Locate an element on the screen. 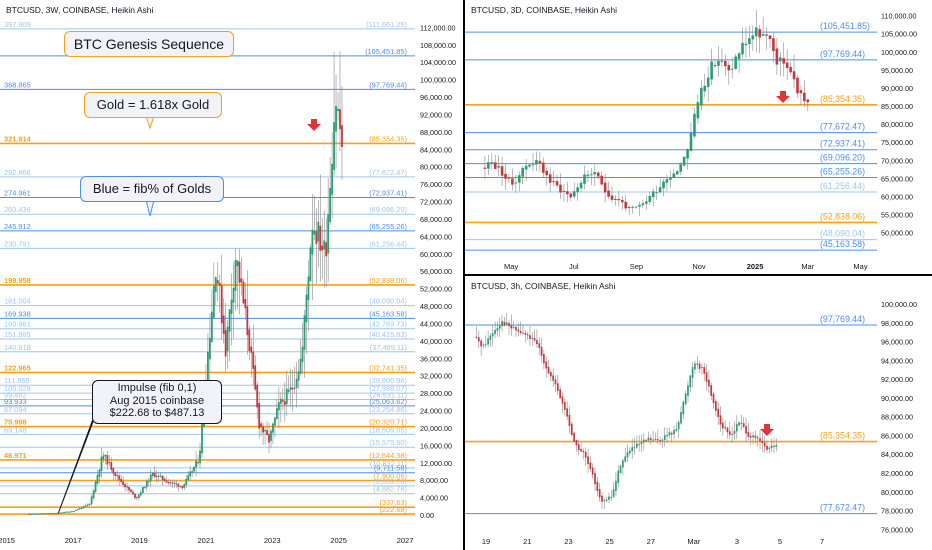  price-axis-label: 60,000.00 is located at coordinates (897, 197).